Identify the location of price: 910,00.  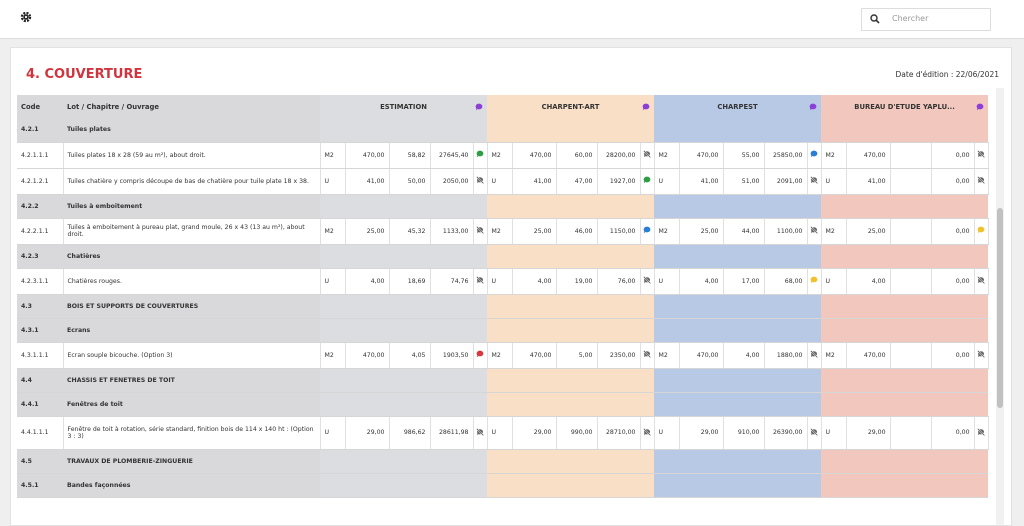
(744, 433).